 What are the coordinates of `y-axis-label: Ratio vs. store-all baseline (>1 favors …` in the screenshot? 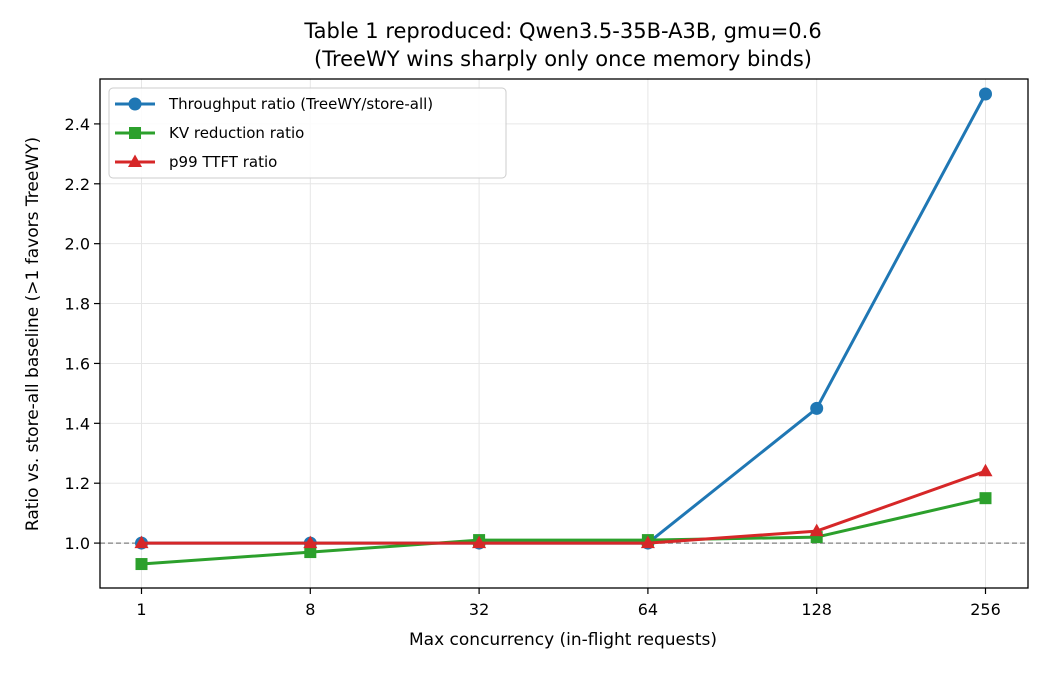 It's located at (33, 334).